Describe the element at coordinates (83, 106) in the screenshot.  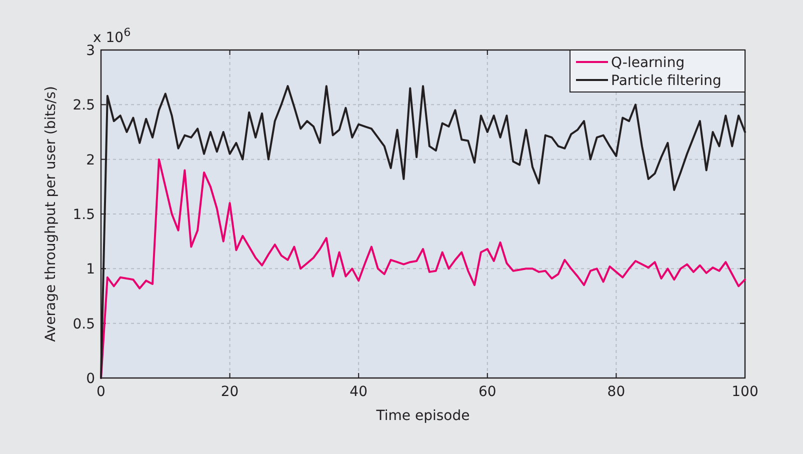
I see `y-tick-label: 2.5` at that location.